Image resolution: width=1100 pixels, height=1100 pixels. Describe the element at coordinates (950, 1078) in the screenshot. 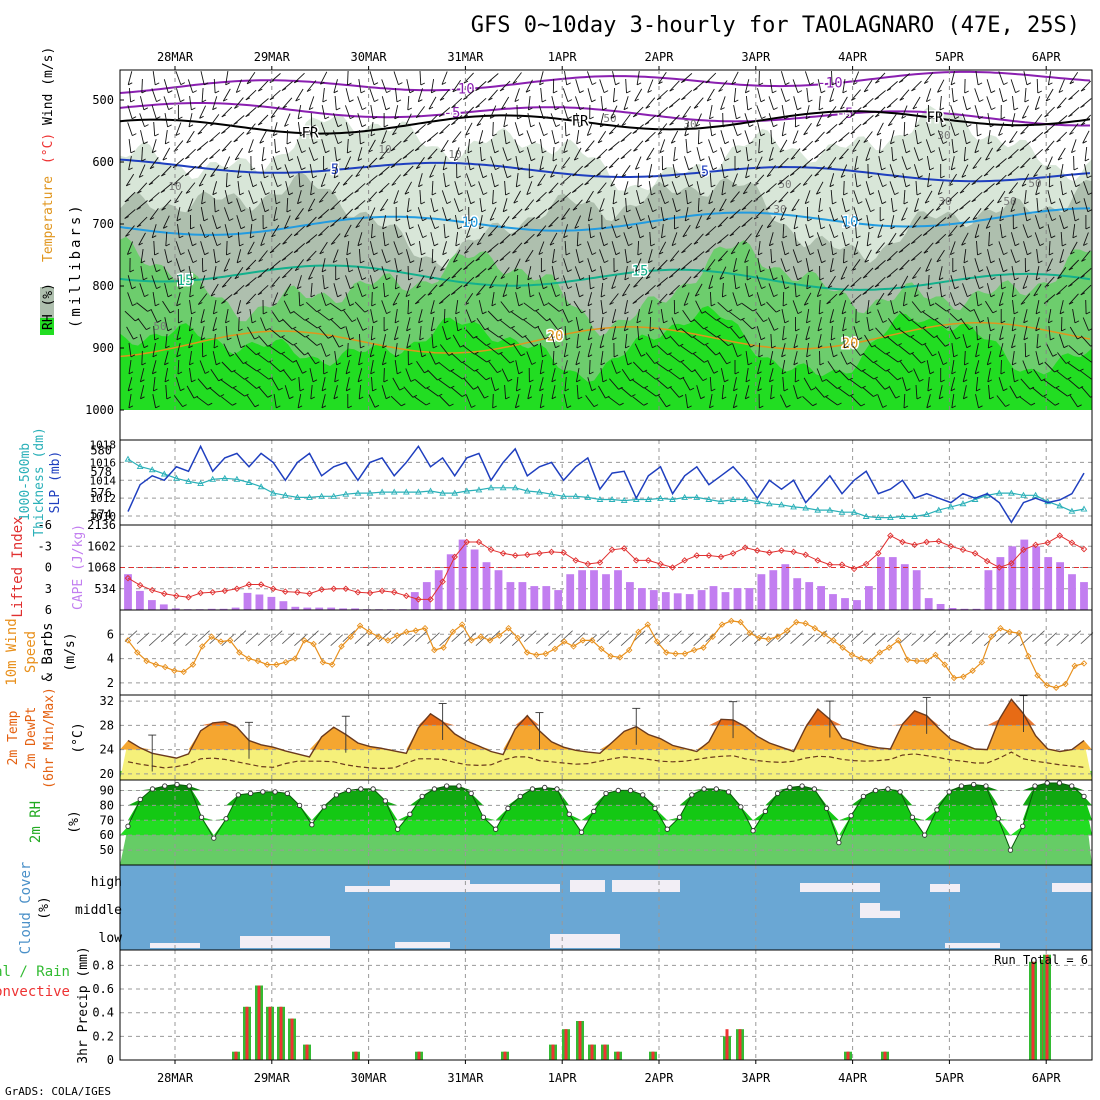

I see `date-label-bottom: 5APR` at that location.